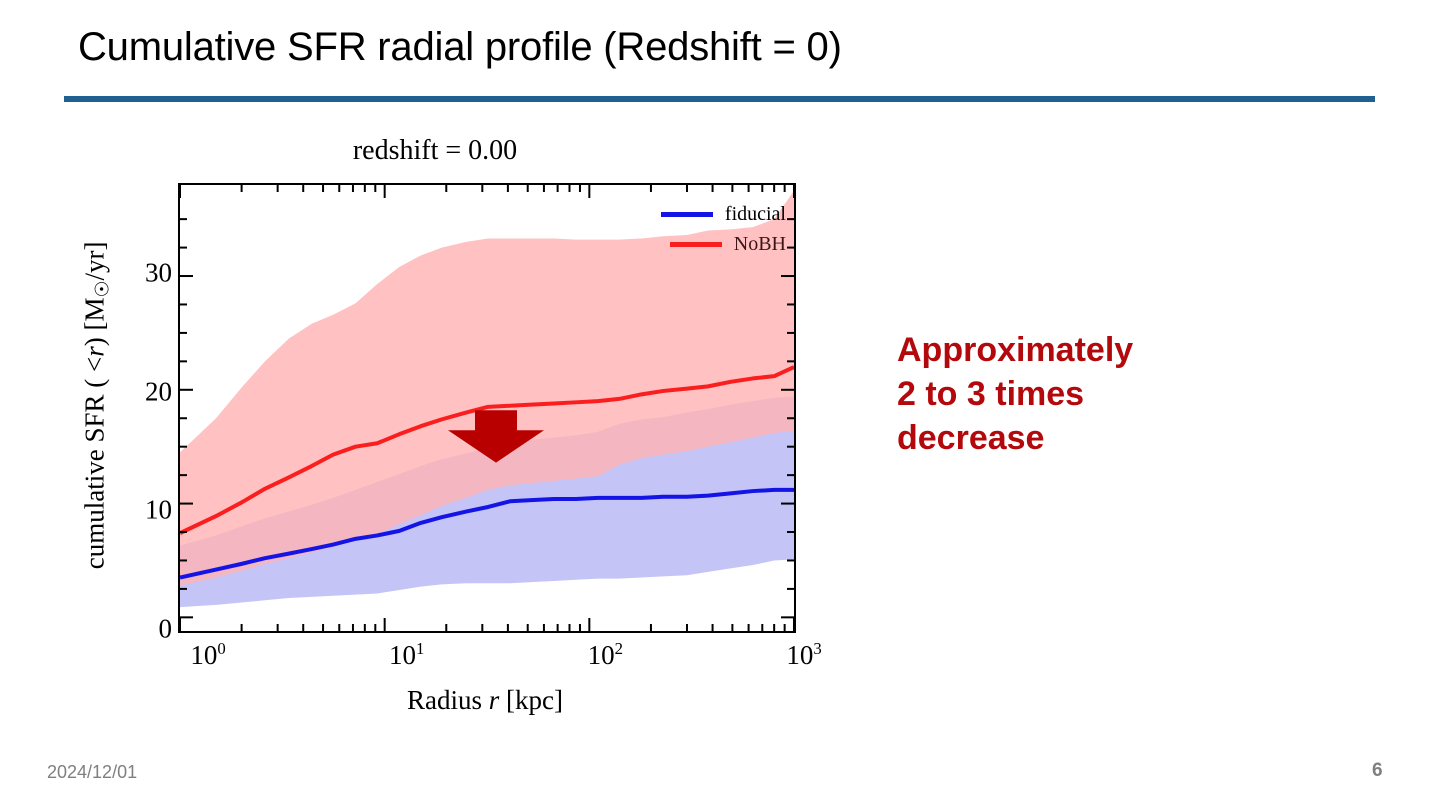  I want to click on y-tick-20: 20, so click(158, 391).